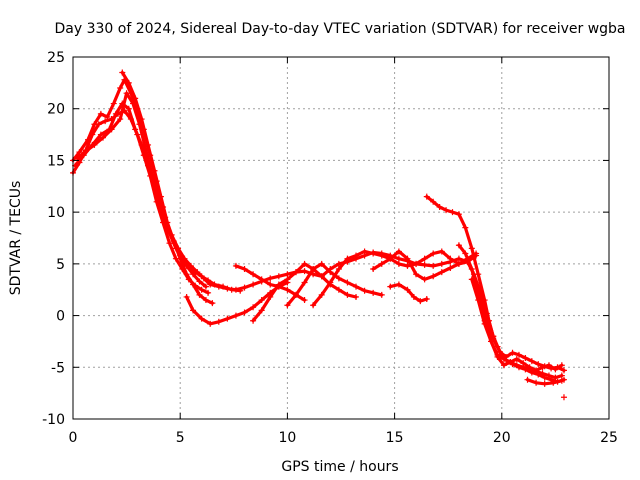 The height and width of the screenshot is (480, 640). What do you see at coordinates (60, 317) in the screenshot?
I see `y-tick-label: 0` at bounding box center [60, 317].